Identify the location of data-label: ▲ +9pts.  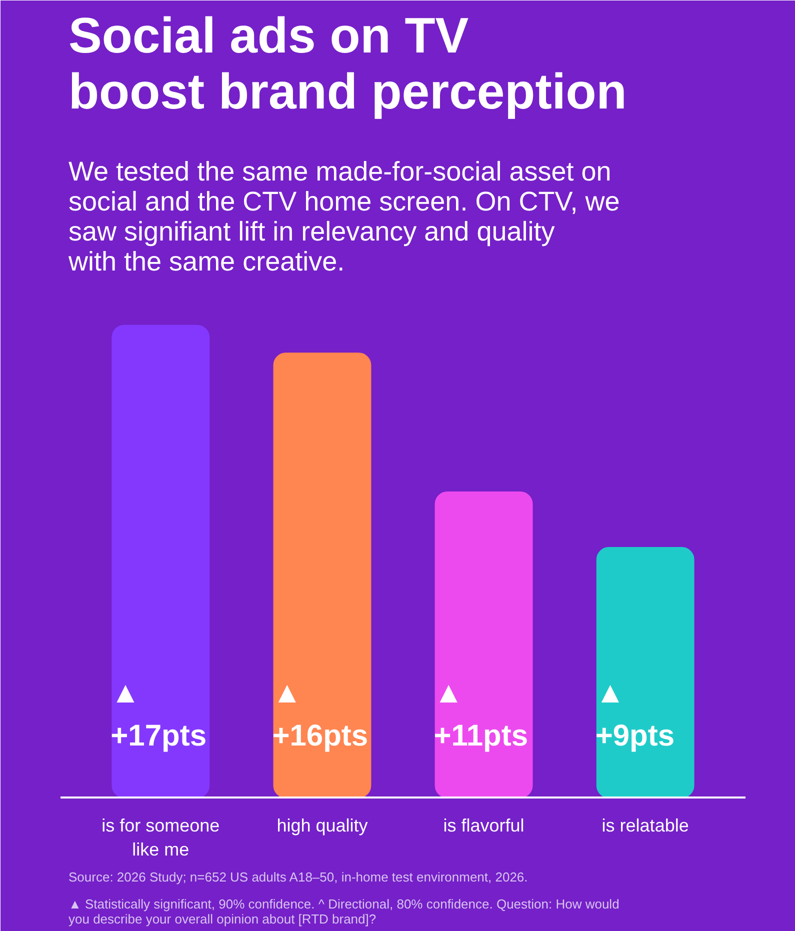
(635, 714).